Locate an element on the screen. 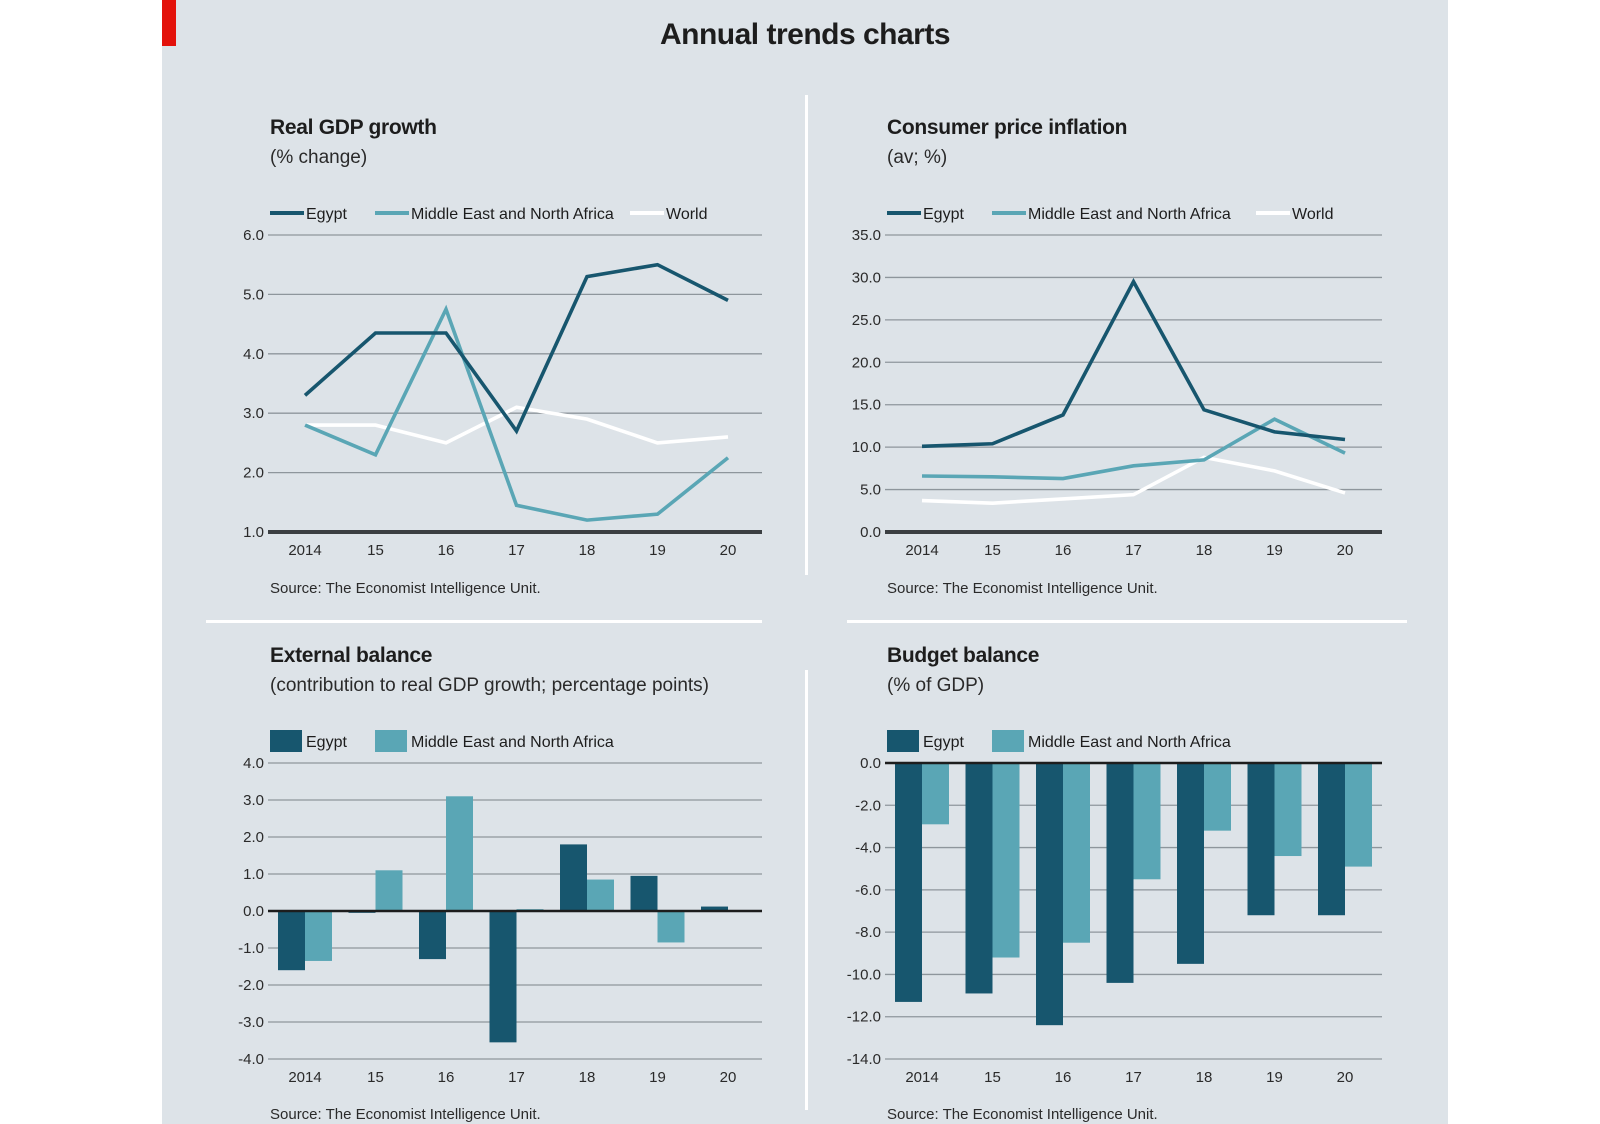 The height and width of the screenshot is (1124, 1600). y-tick-label: 4.0 is located at coordinates (253, 354).